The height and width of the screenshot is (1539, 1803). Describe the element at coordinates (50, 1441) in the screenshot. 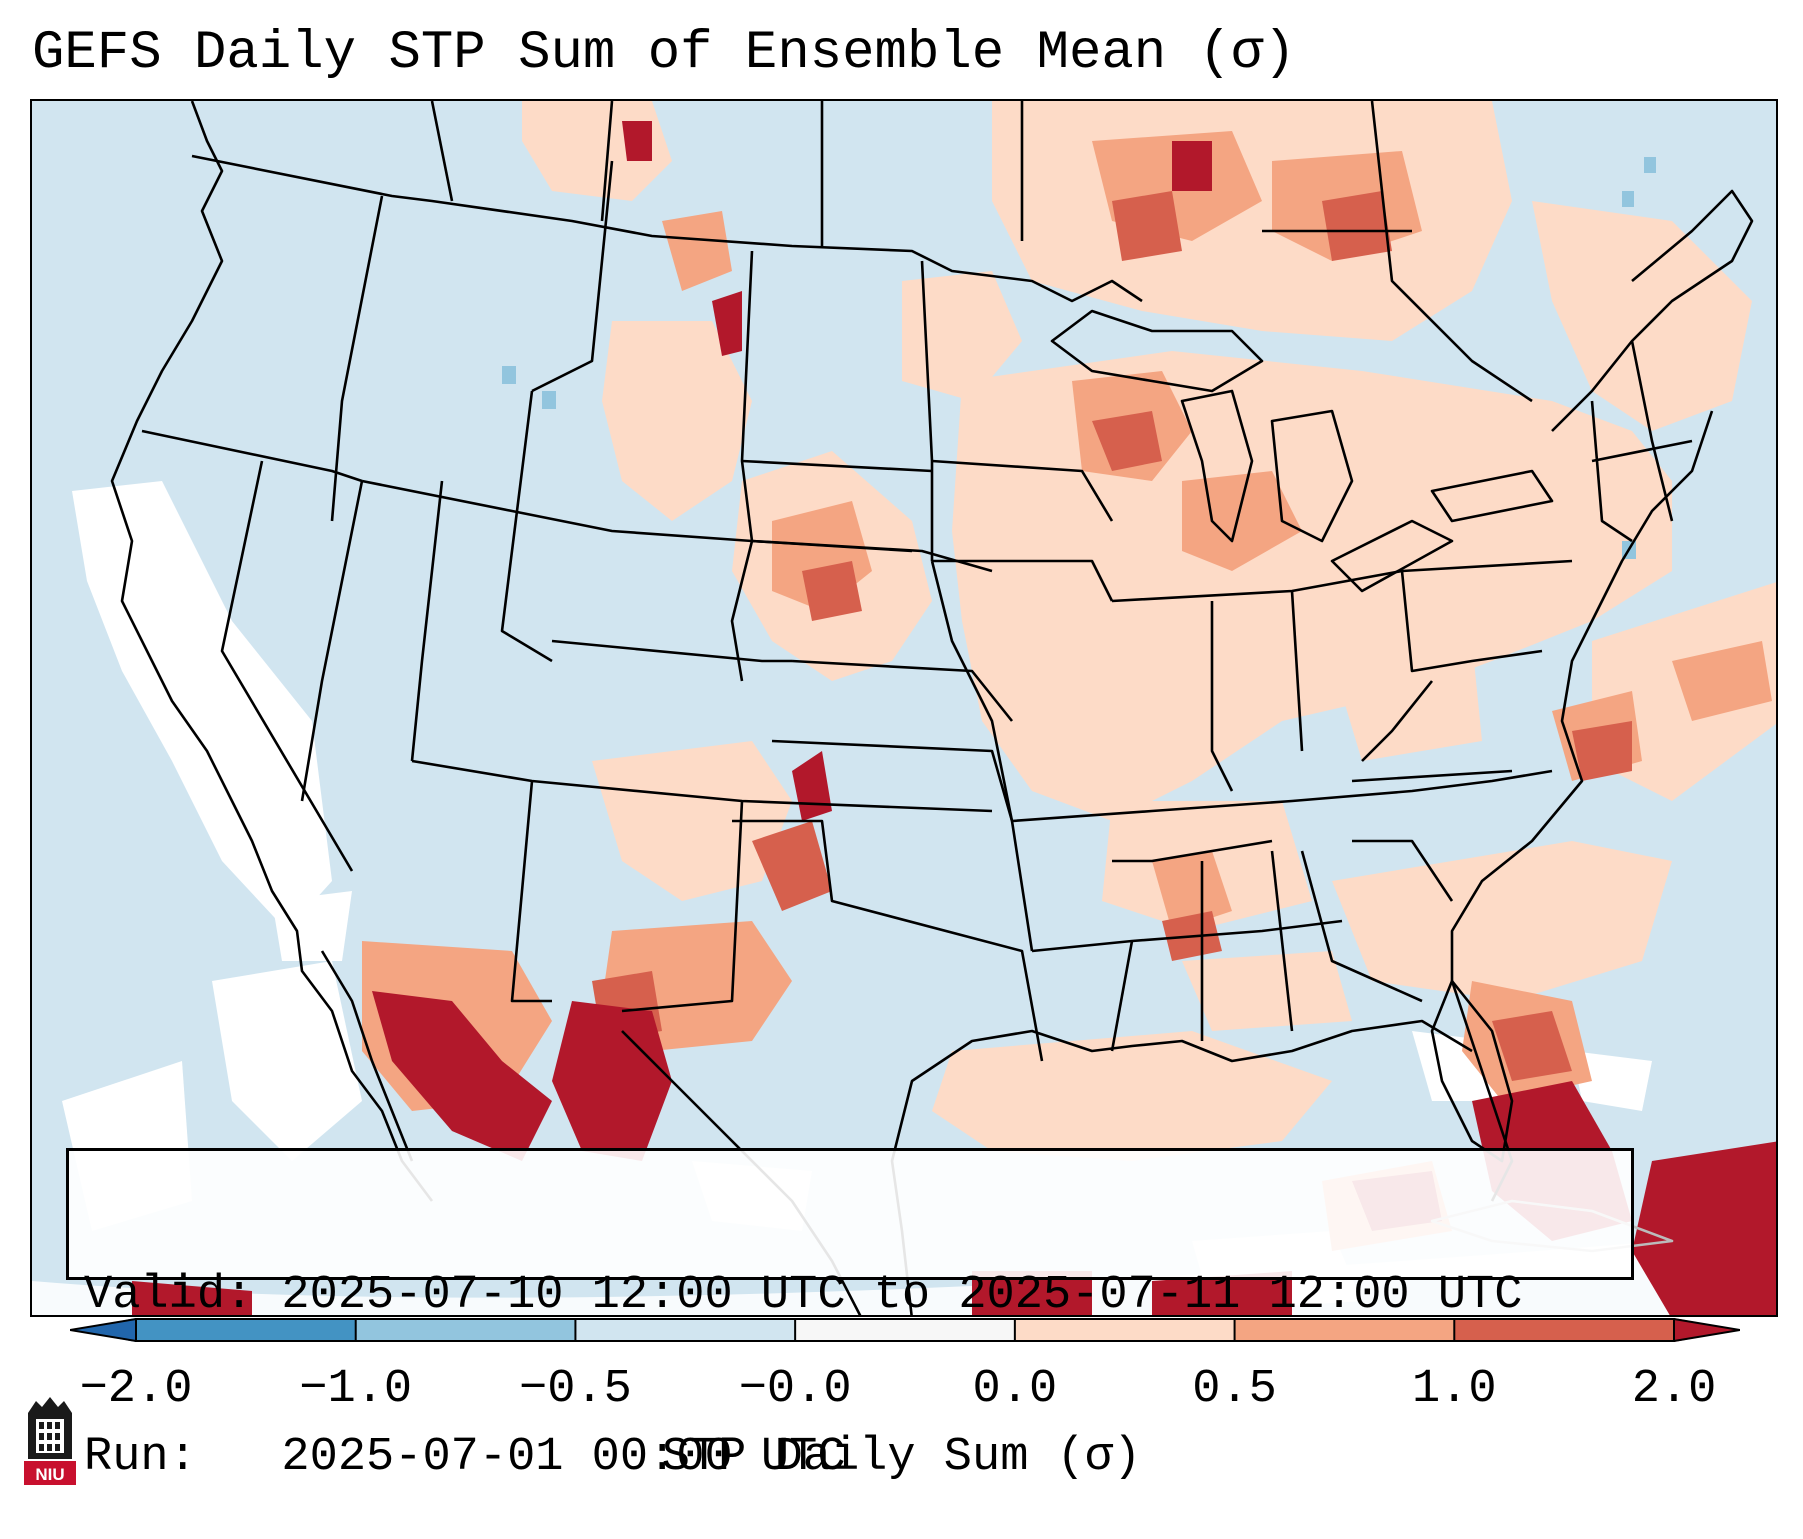

I see `niu-tower-logo-icon: NIU` at that location.